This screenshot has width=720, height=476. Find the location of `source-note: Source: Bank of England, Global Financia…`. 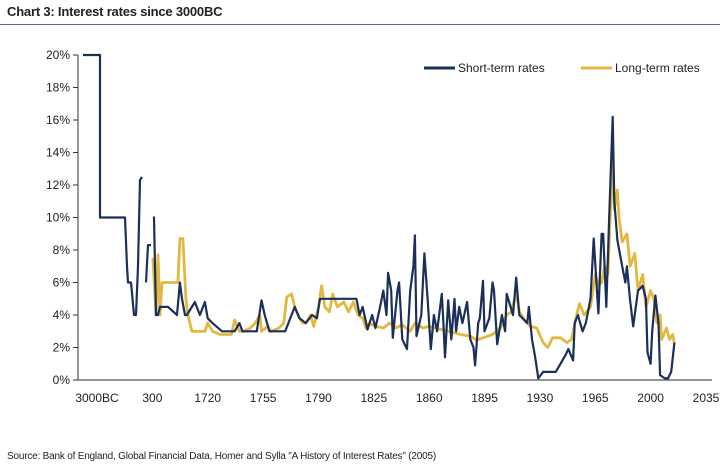

source-note: Source: Bank of England, Global Financia… is located at coordinates (221, 456).